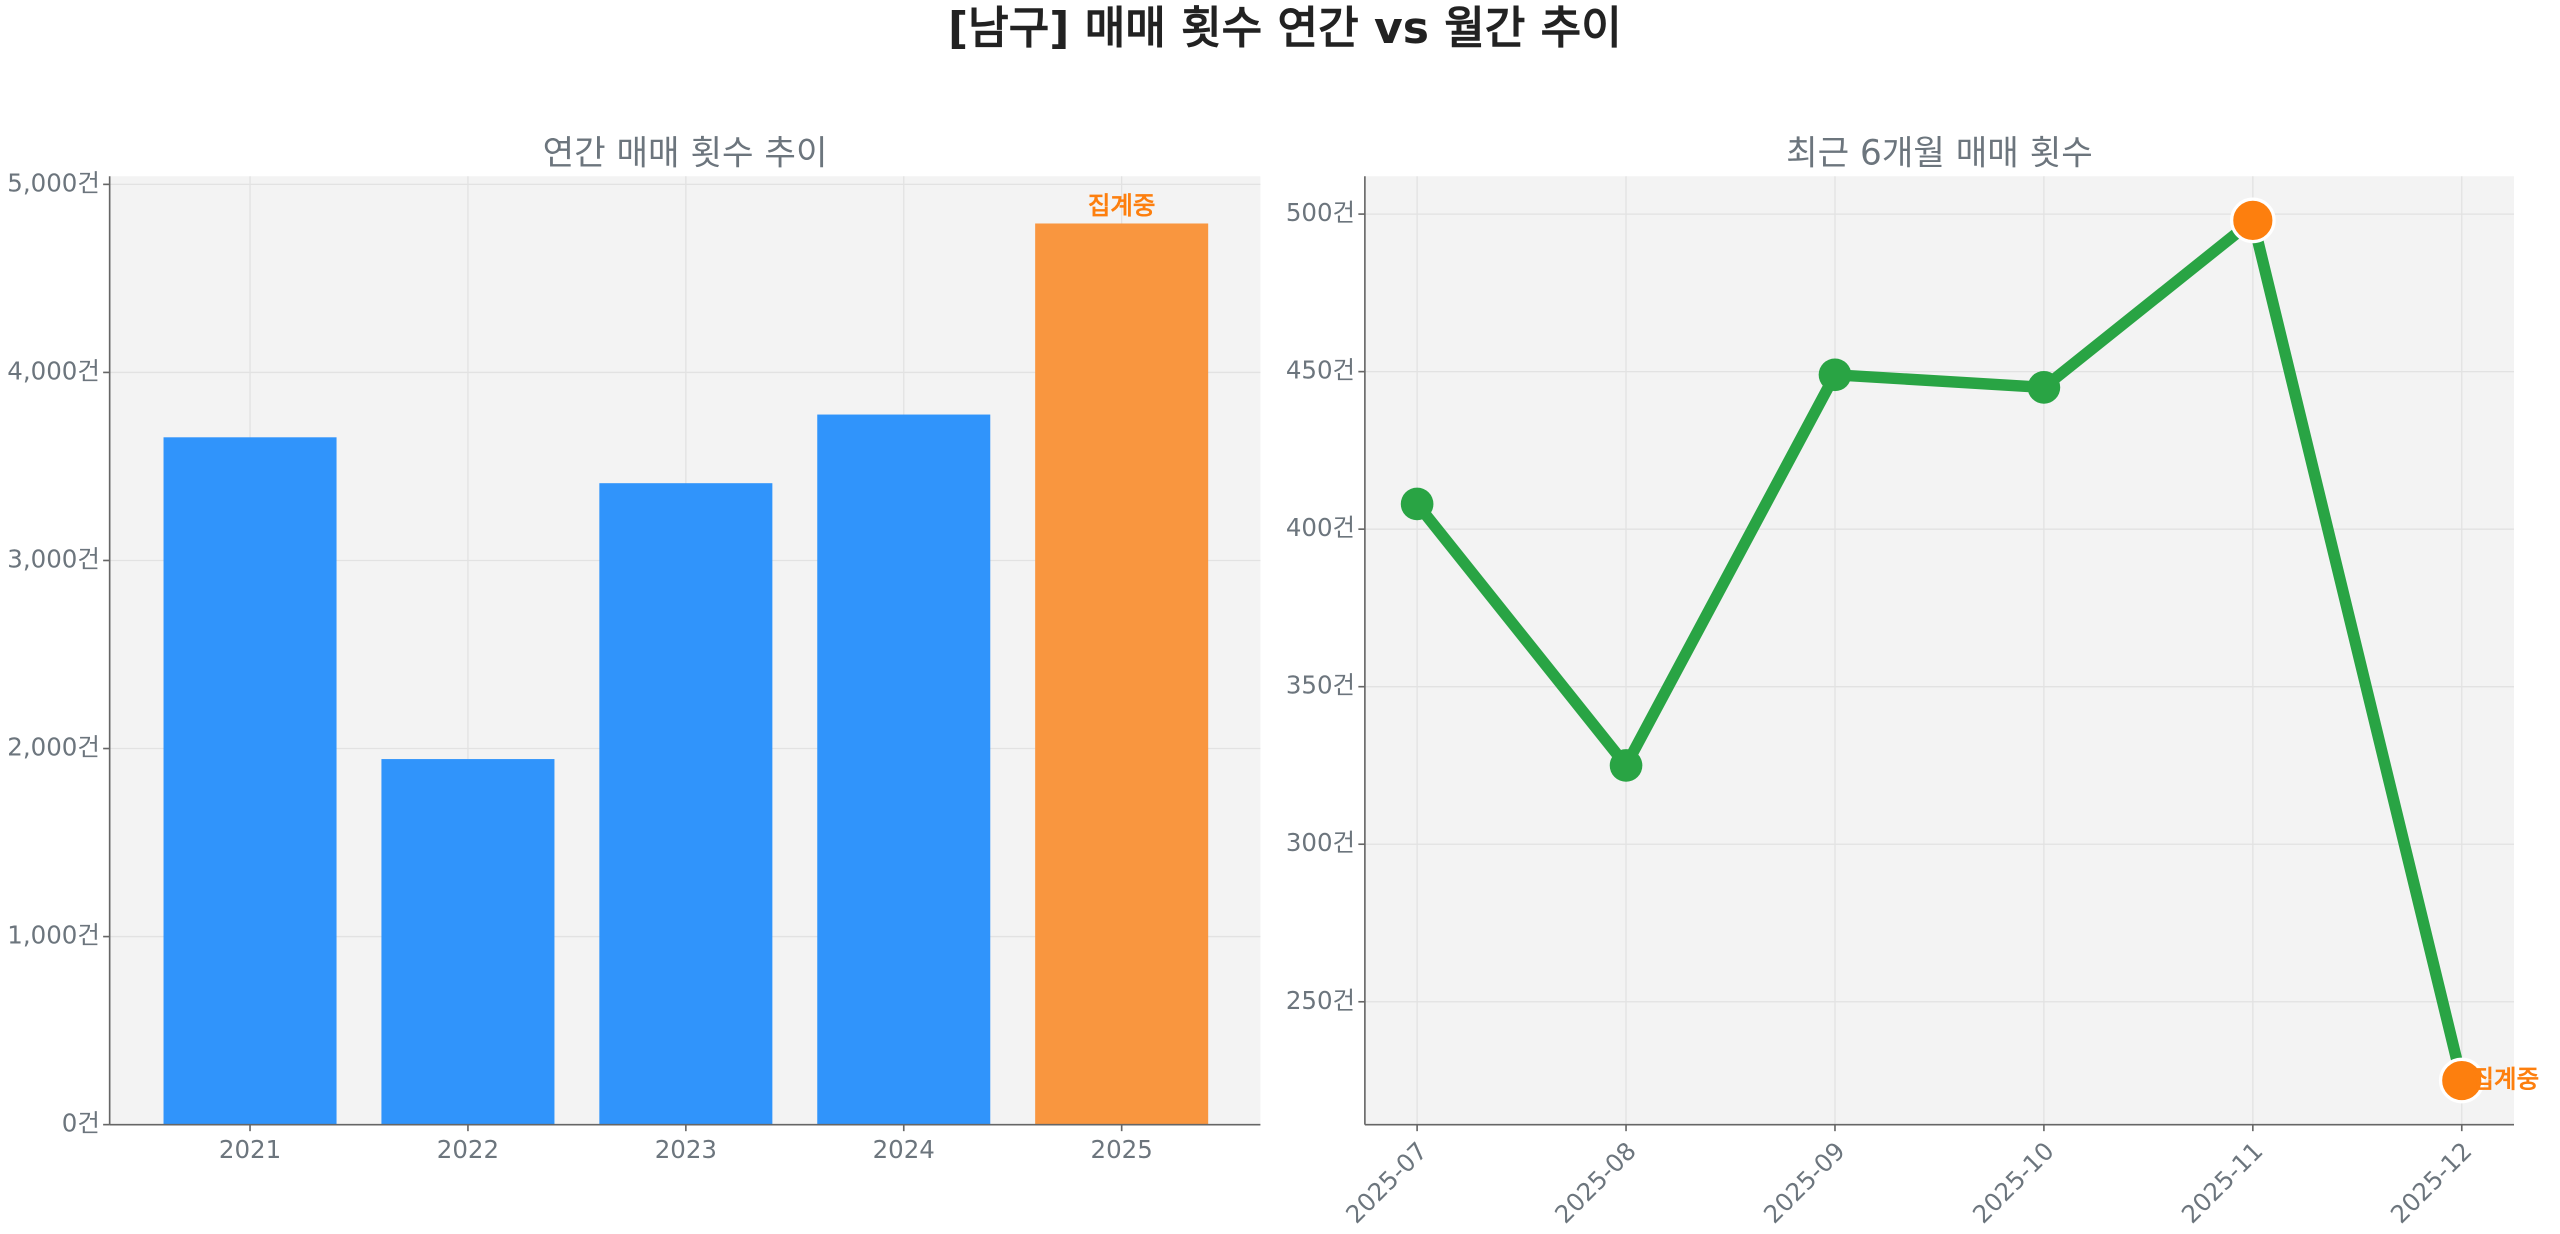  What do you see at coordinates (250, 1149) in the screenshot?
I see `x-tick-label: 2021` at bounding box center [250, 1149].